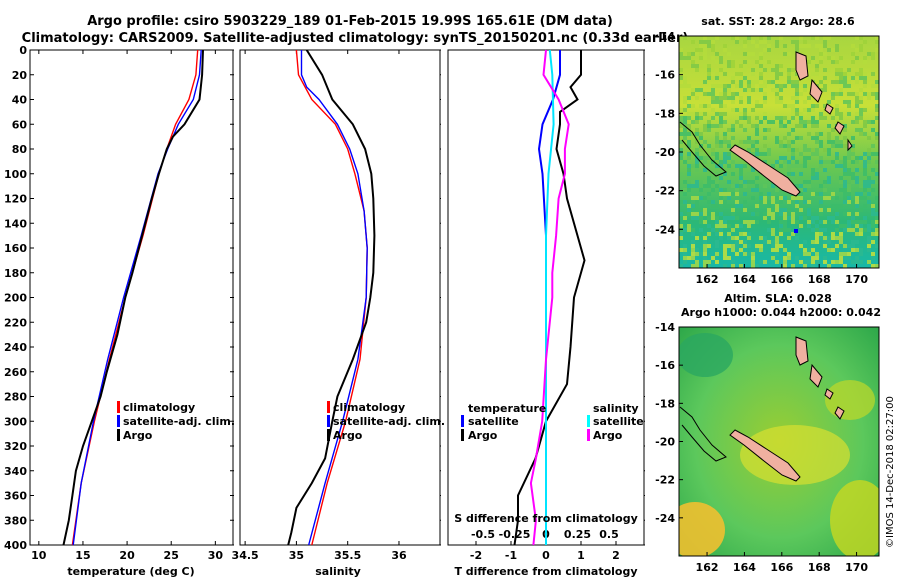  I want to click on map-x-tick-label: 166, so click(781, 279).